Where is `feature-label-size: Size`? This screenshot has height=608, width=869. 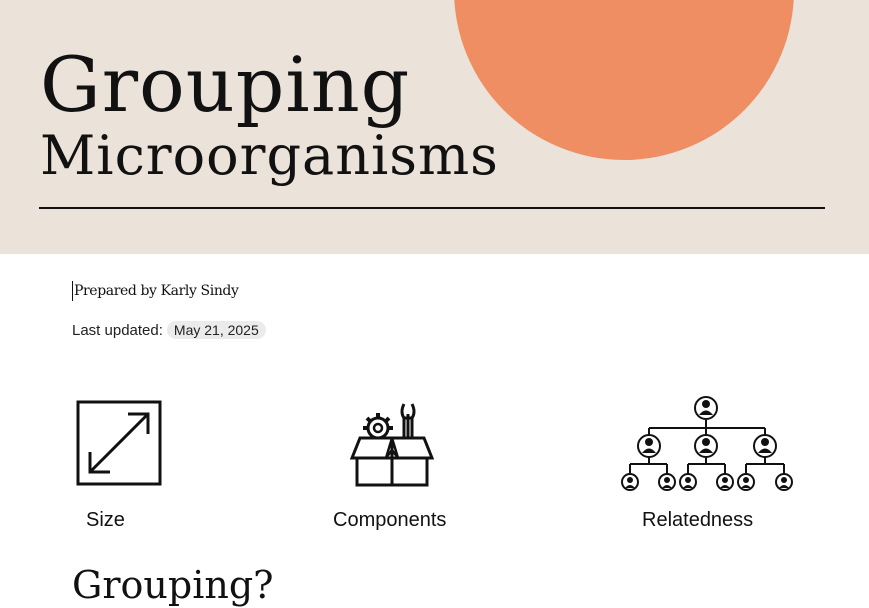 feature-label-size: Size is located at coordinates (105, 520).